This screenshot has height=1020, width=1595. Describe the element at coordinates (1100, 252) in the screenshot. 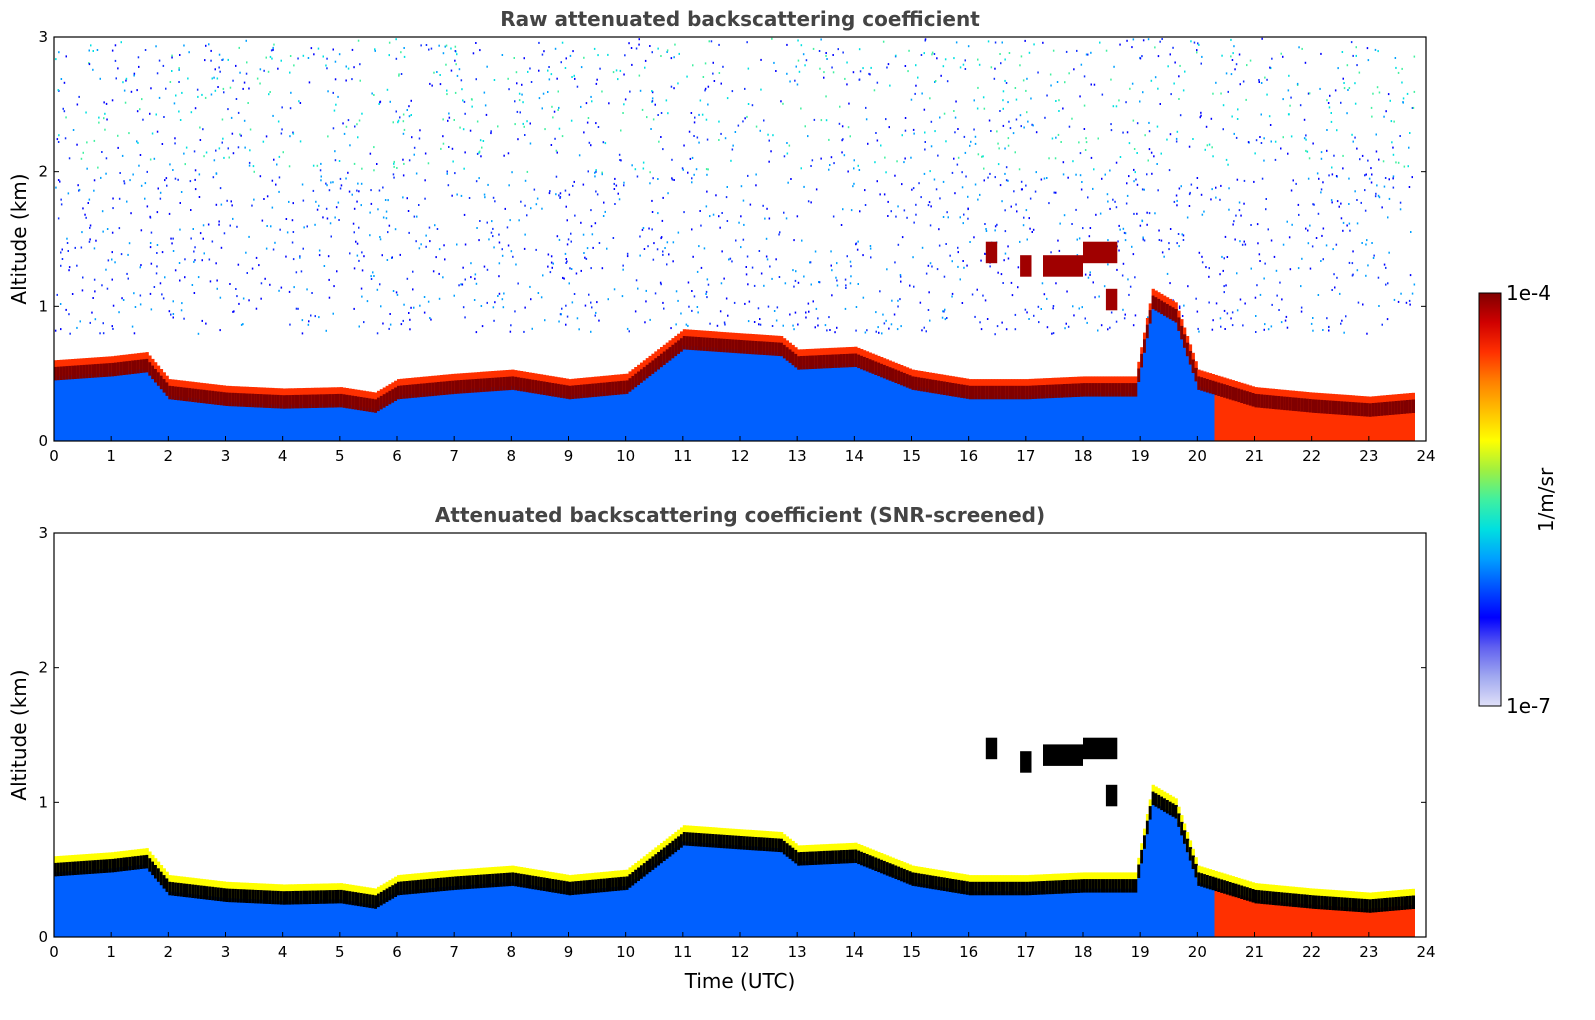

I see `elevated-layer` at that location.